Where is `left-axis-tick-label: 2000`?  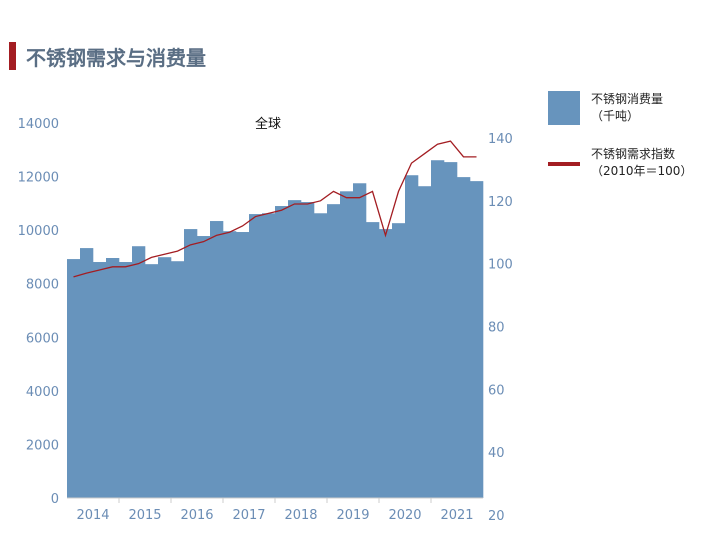
left-axis-tick-label: 2000 is located at coordinates (42, 445).